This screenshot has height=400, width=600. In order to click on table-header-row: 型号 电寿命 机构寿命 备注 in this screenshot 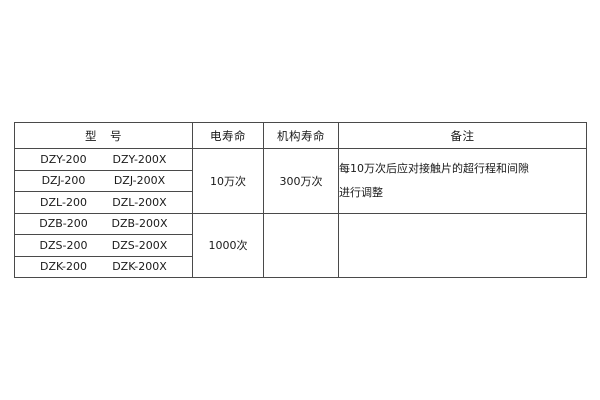, I will do `click(300, 135)`.